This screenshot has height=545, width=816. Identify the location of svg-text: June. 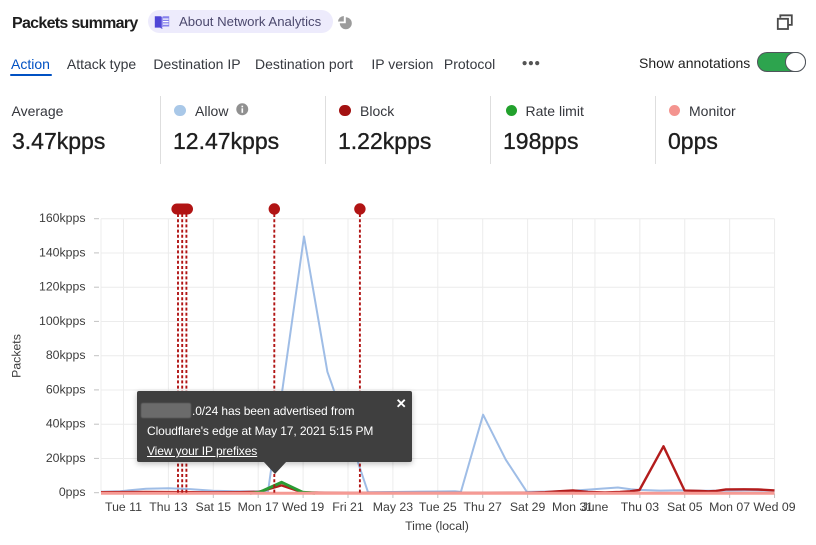
(595, 507).